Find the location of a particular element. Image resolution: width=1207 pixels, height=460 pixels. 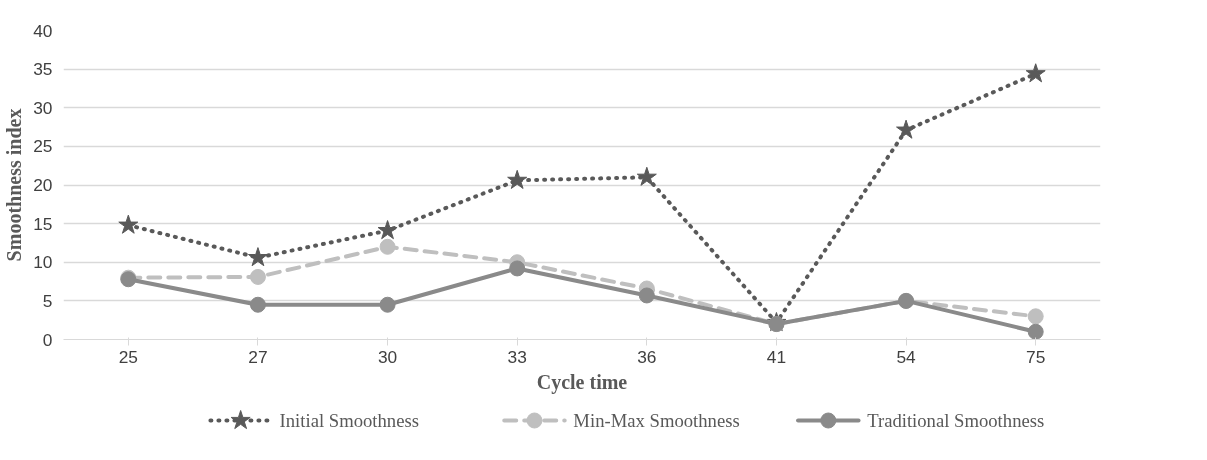

y-axis-title: Smoothness index is located at coordinates (14, 185).